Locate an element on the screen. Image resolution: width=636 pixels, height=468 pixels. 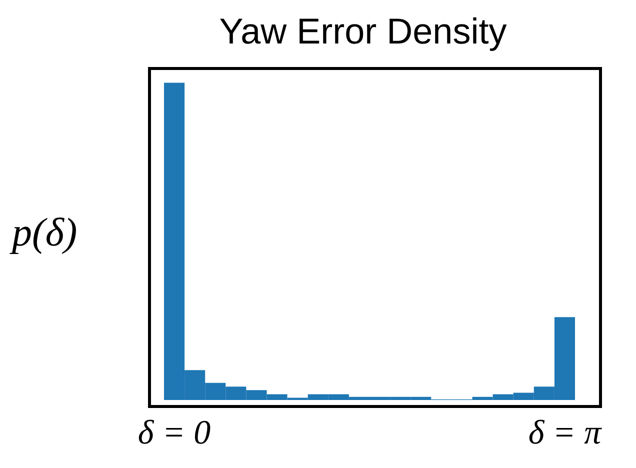
chart-title: Yaw Error Density is located at coordinates (363, 31).